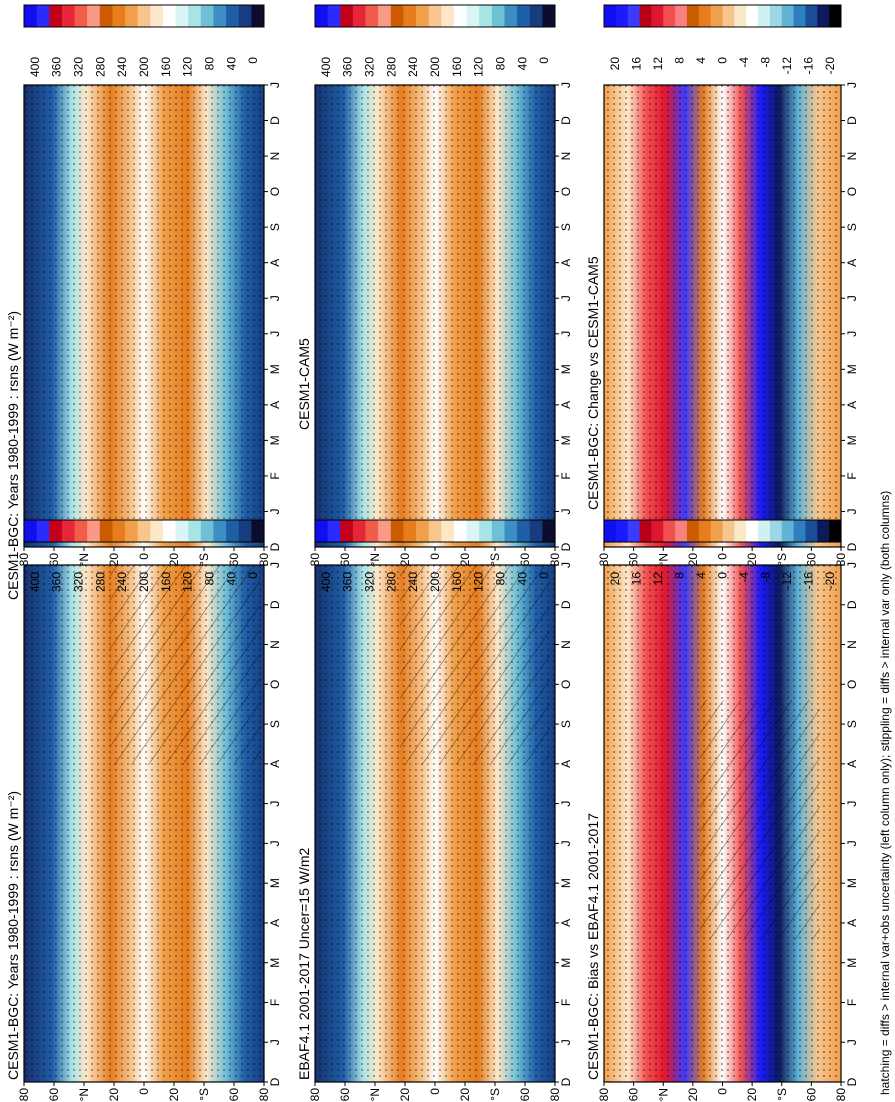 This screenshot has height=1102, width=895. What do you see at coordinates (566, 334) in the screenshot?
I see `month-tick-label-middle-right: J` at bounding box center [566, 334].